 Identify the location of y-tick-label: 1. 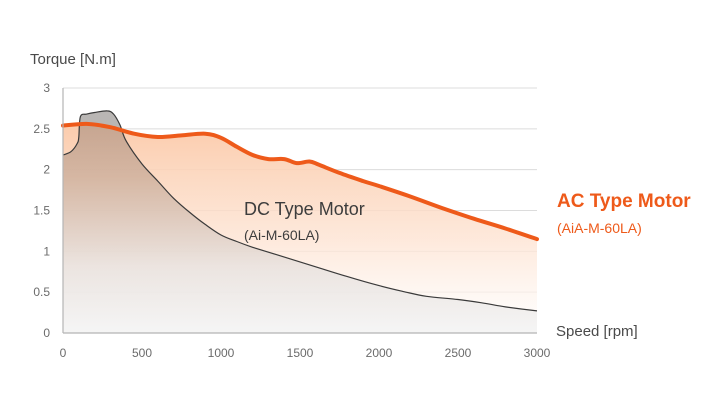
(46, 251).